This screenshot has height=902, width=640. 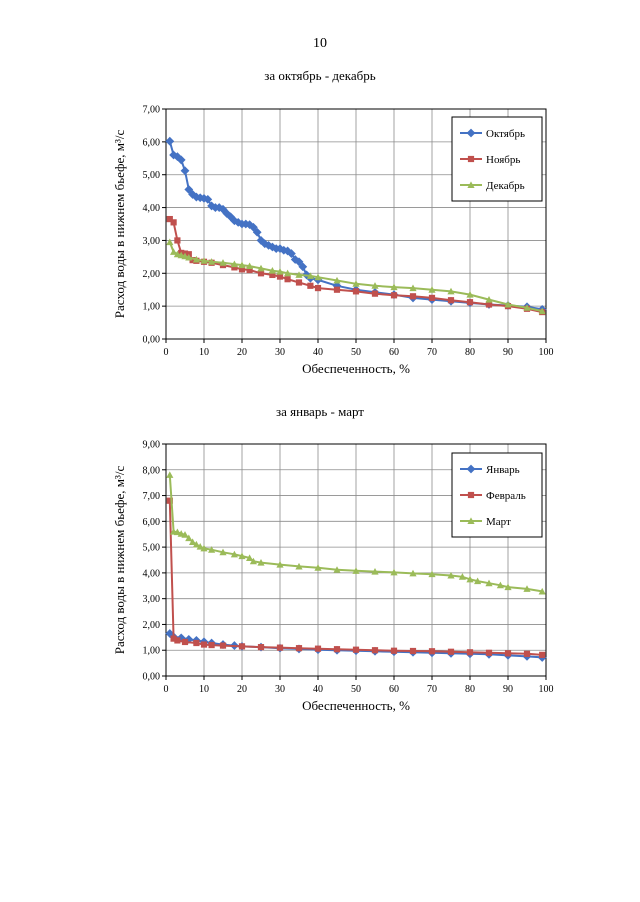 What do you see at coordinates (497, 159) in the screenshot?
I see `legend: Октябрь Ноябрь Декабрь` at bounding box center [497, 159].